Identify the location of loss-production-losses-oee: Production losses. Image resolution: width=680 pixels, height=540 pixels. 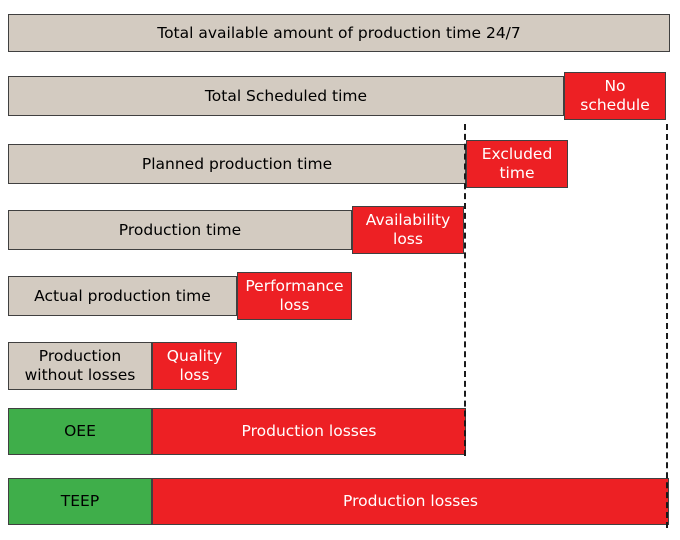
(309, 431).